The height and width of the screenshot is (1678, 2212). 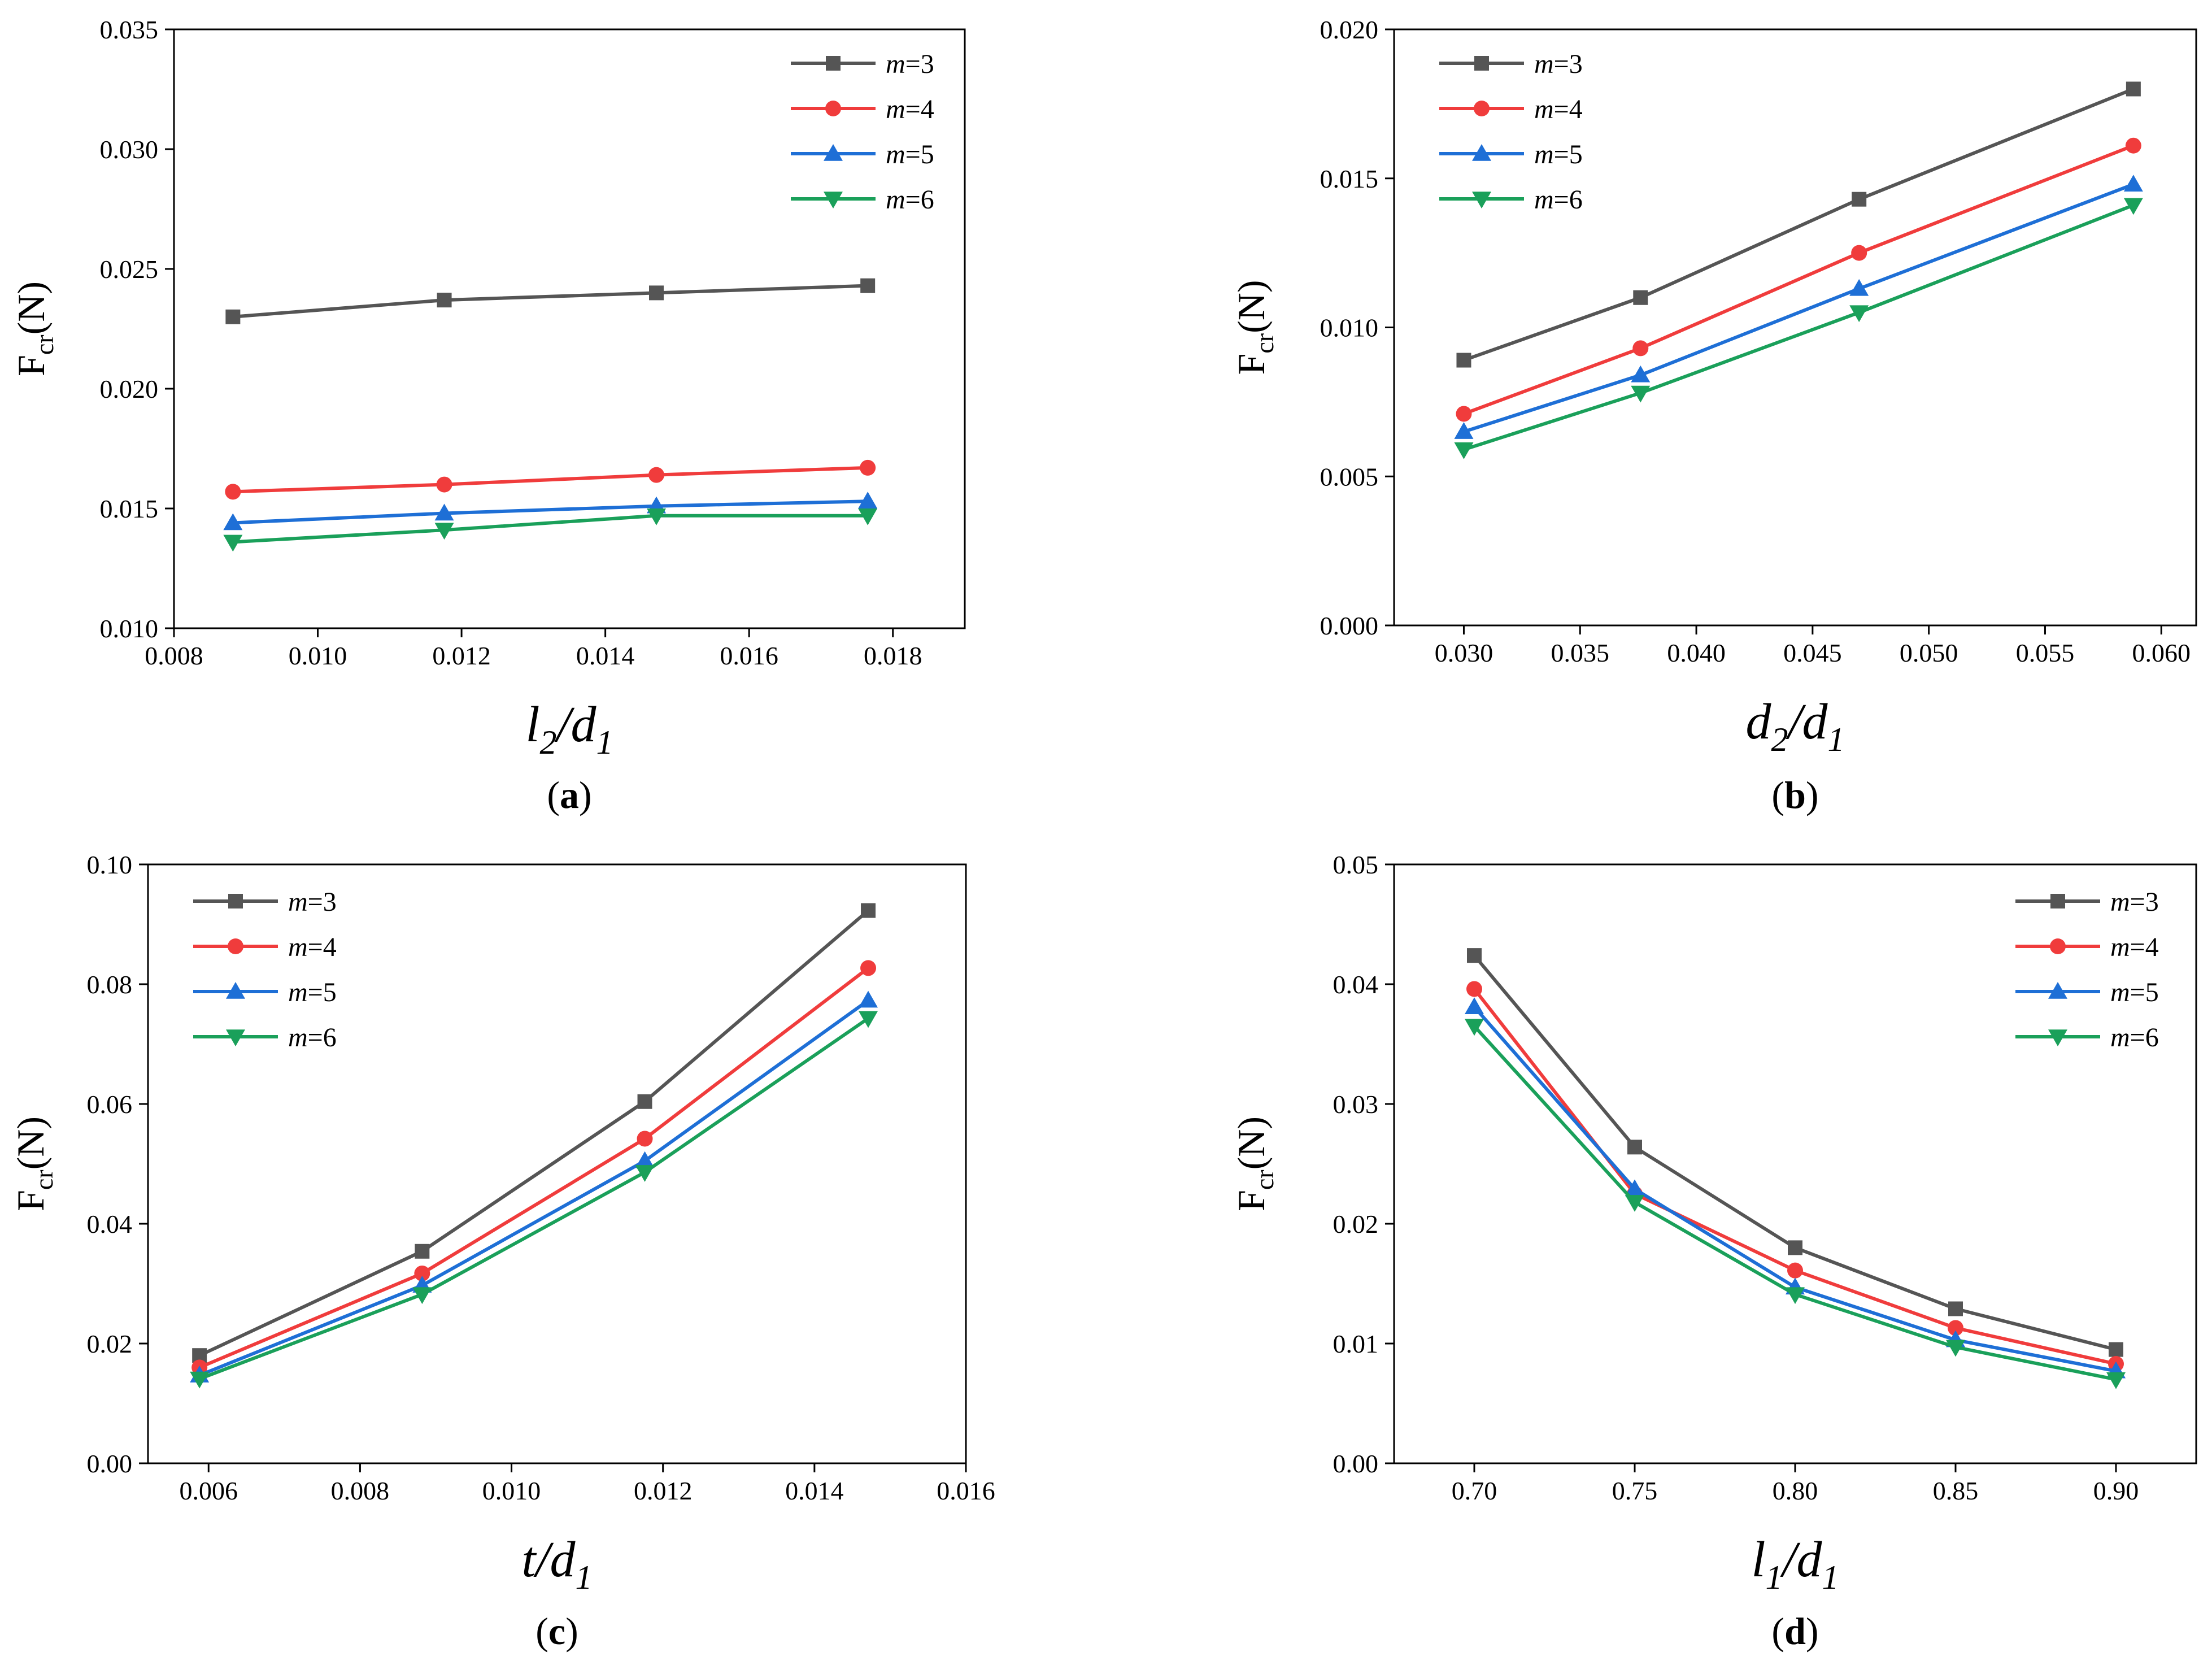 I want to click on y-tick-label: 0.035, so click(x=129, y=30).